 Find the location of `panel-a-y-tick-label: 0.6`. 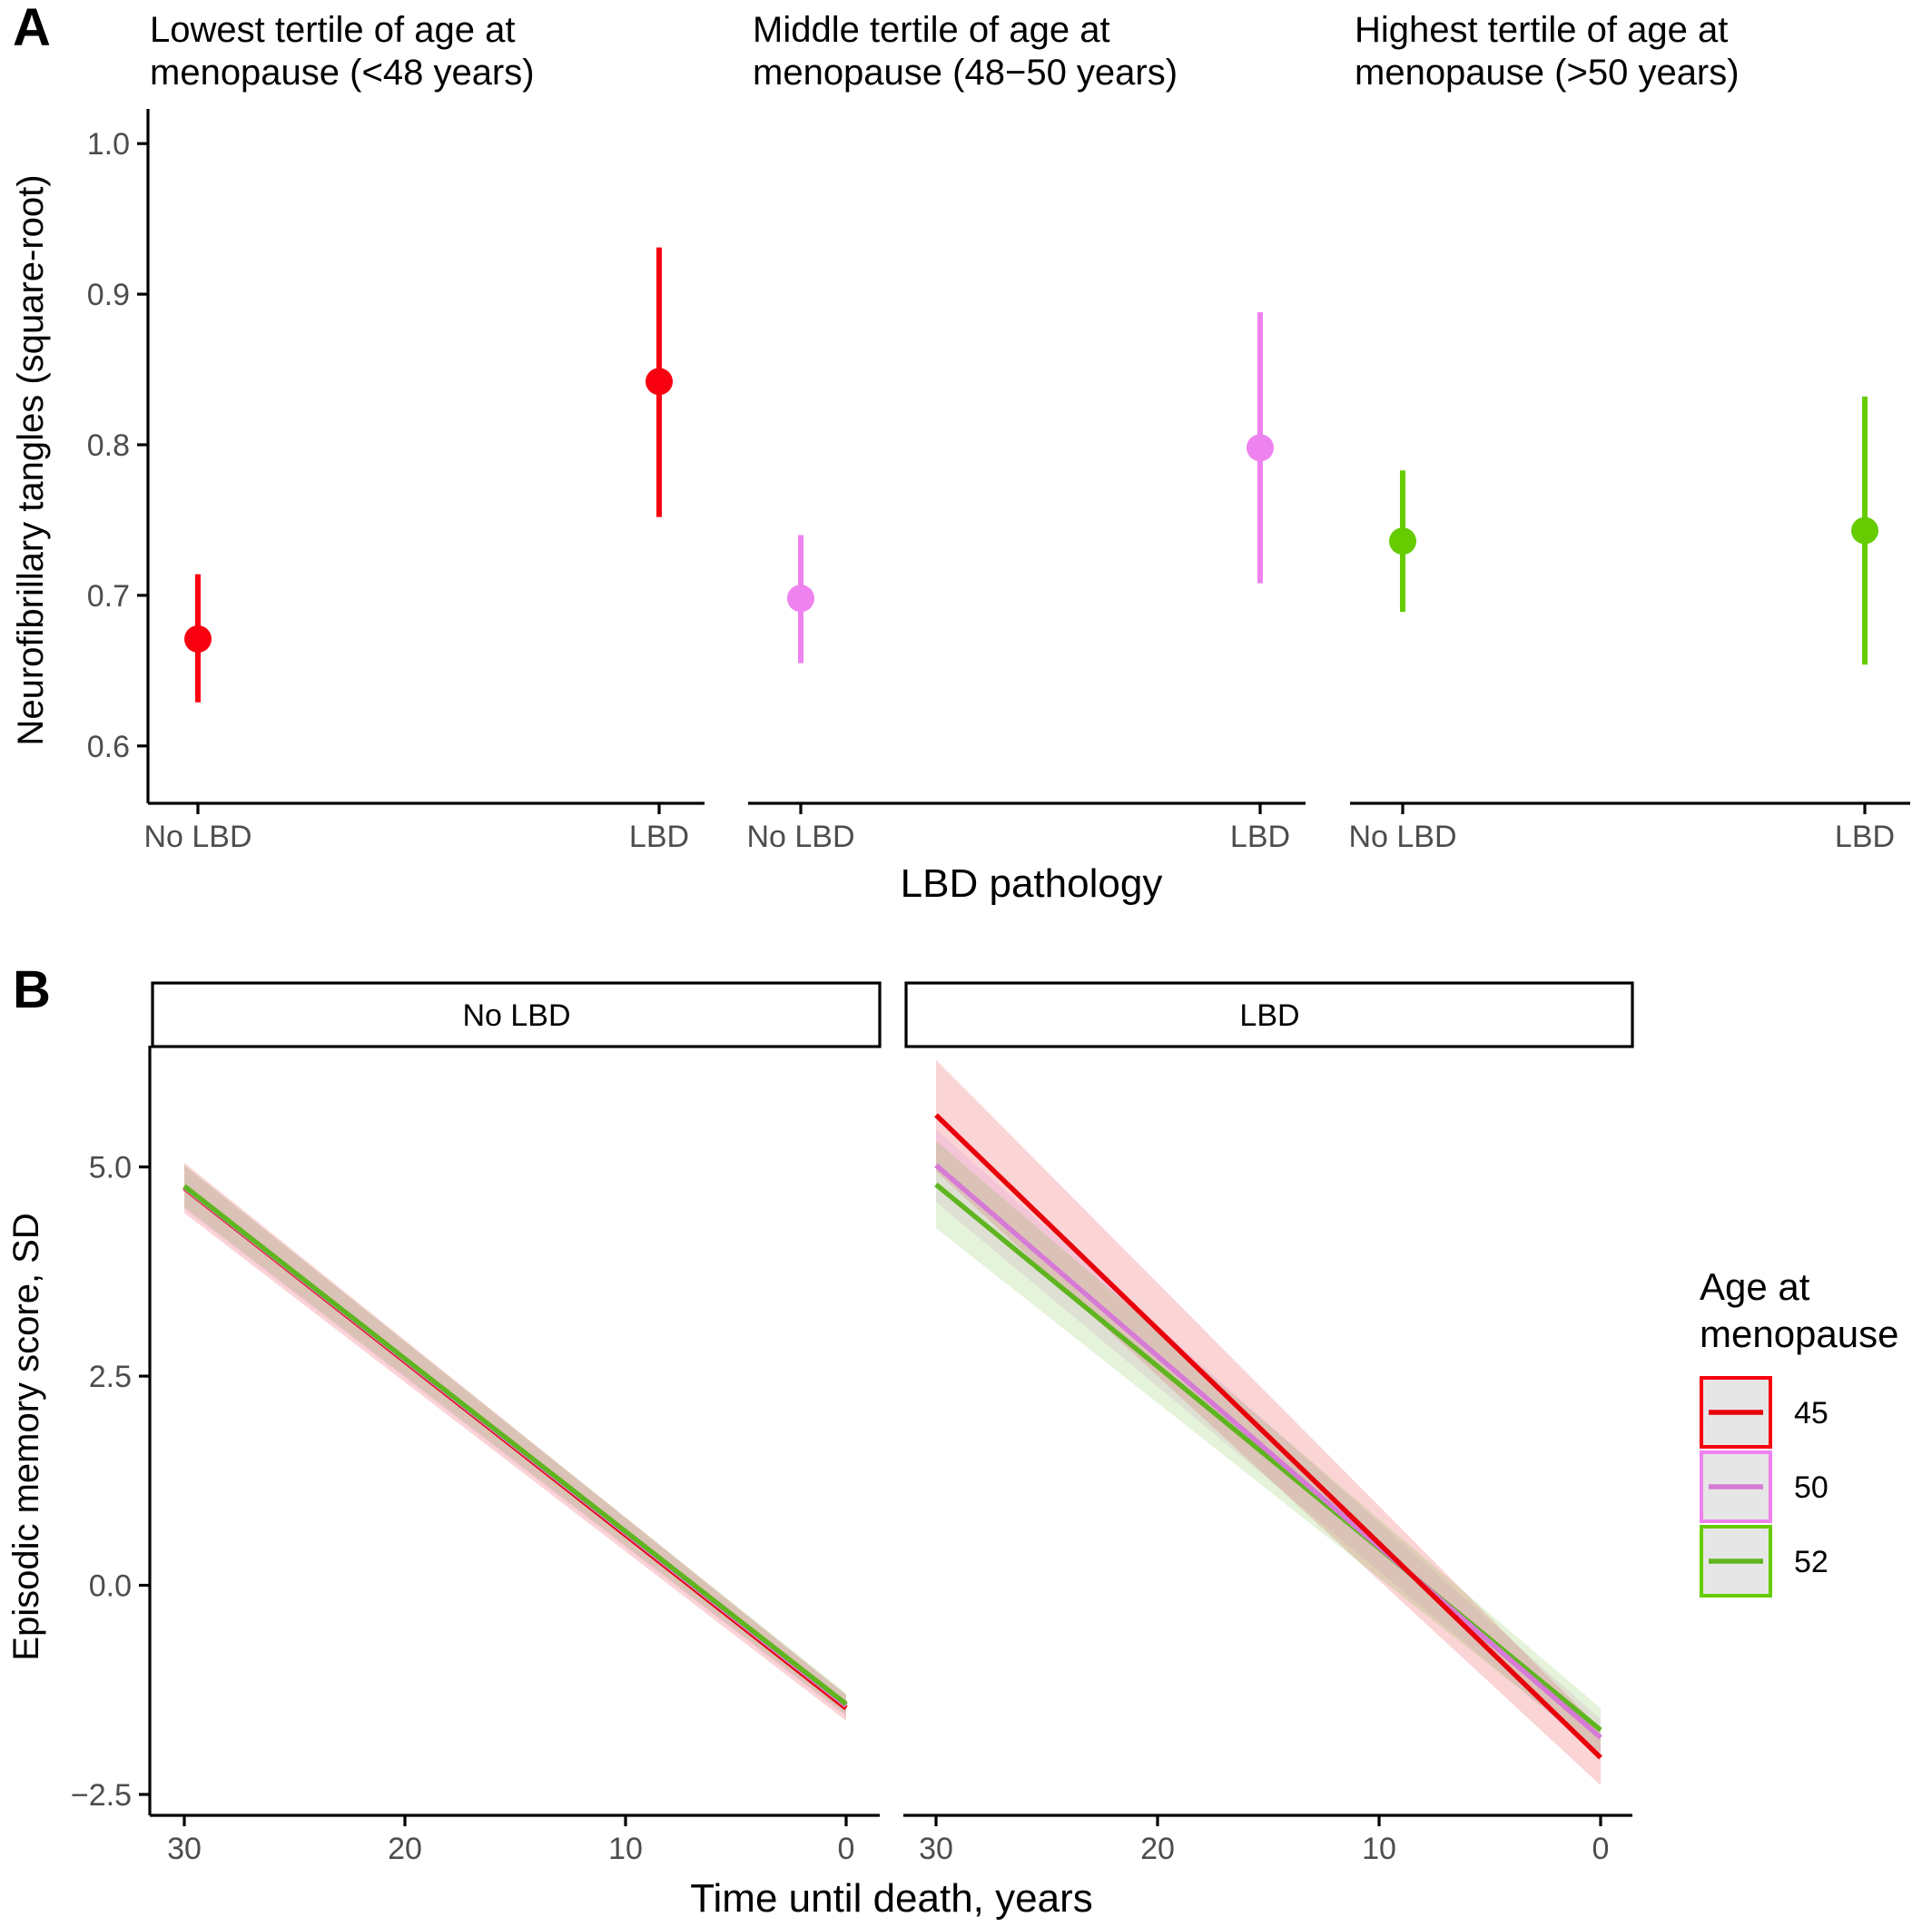

panel-a-y-tick-label: 0.6 is located at coordinates (108, 747).